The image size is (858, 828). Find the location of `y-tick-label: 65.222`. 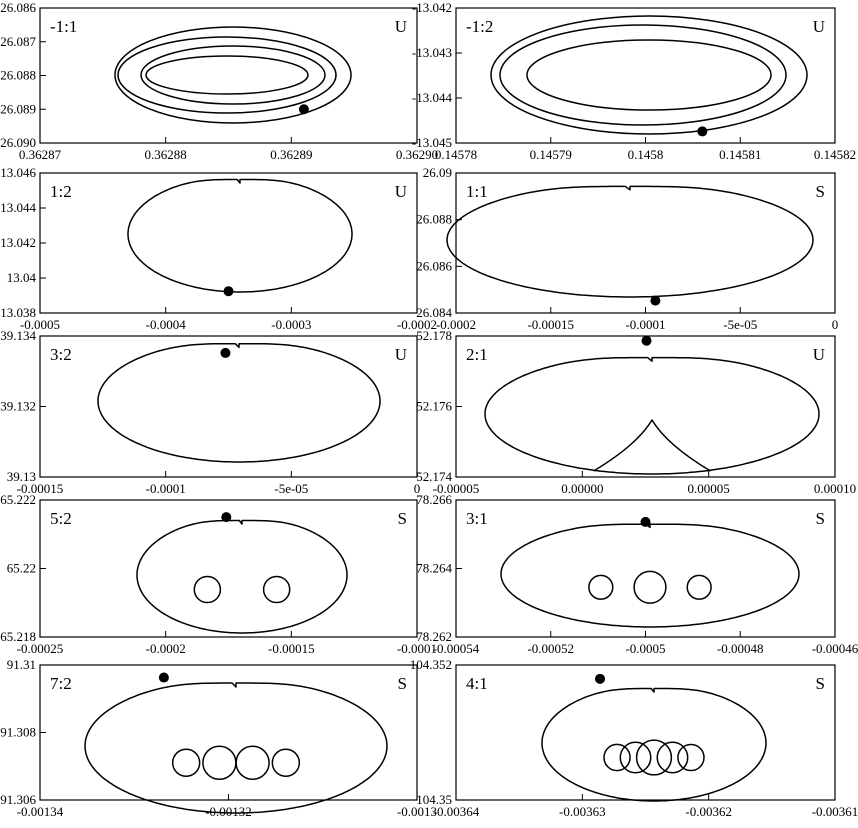

y-tick-label: 65.222 is located at coordinates (18, 499).